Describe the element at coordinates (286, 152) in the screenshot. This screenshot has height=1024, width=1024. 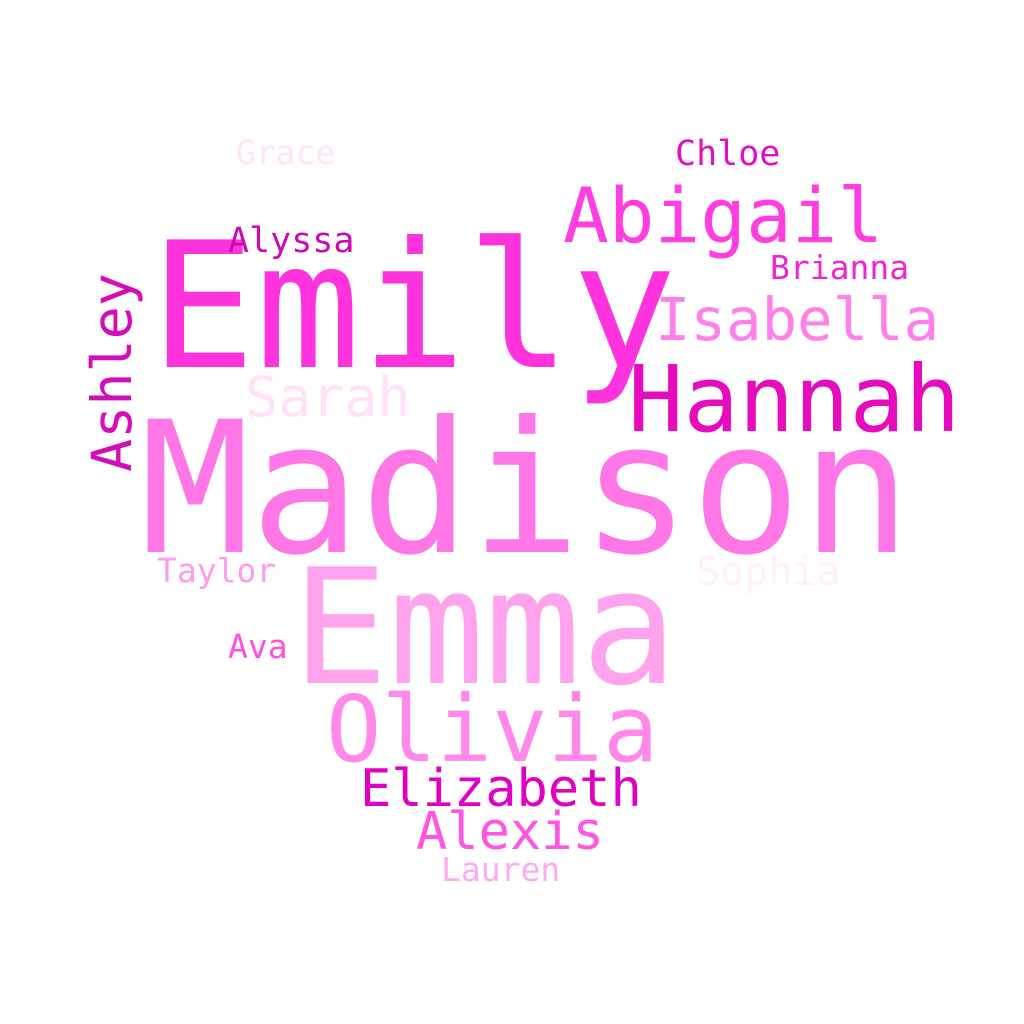
I see `word-grace: Grace` at that location.